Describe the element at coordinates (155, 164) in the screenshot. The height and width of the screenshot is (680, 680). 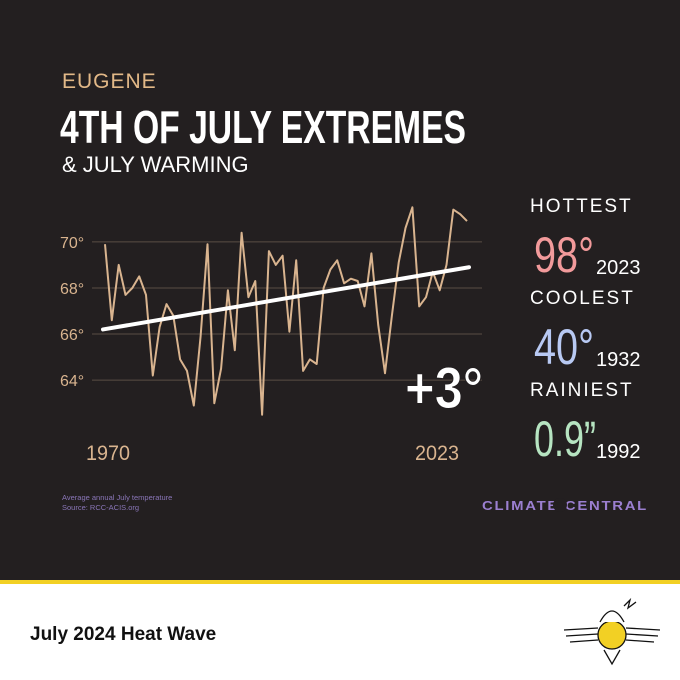
I see `subtitle: & JULY WARMING` at that location.